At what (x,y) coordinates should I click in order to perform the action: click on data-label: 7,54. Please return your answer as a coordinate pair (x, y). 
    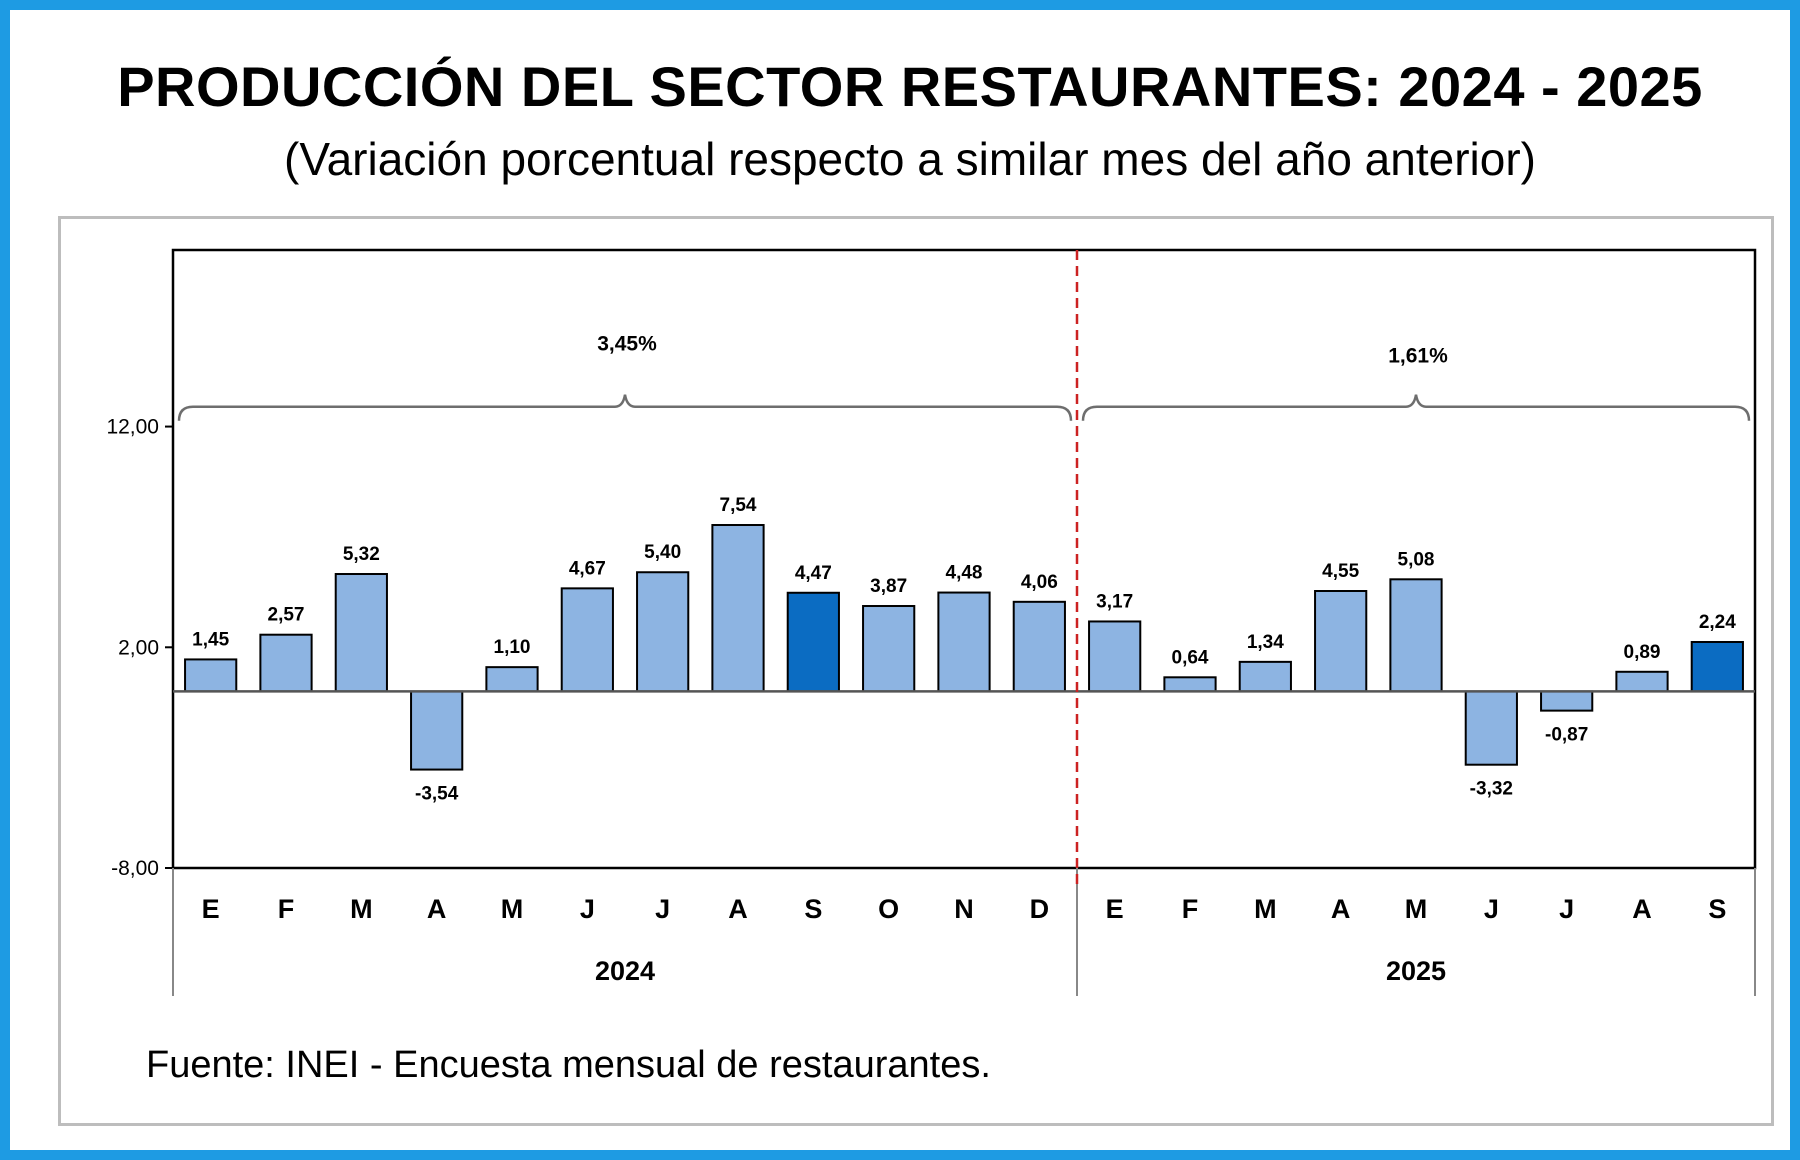
    Looking at the image, I should click on (738, 505).